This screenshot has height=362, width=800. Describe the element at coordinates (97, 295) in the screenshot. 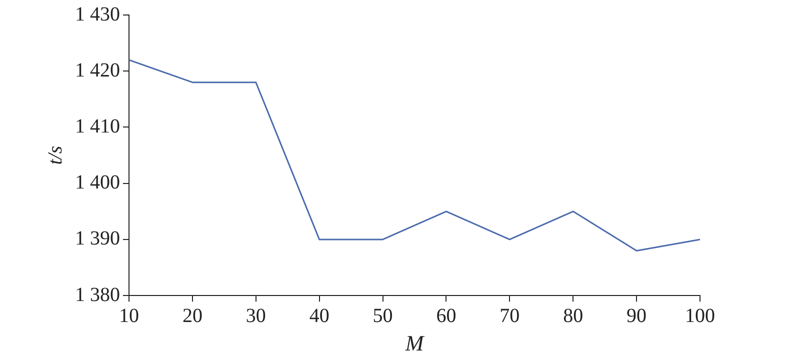

I see `y-tick-label: 1 380` at that location.